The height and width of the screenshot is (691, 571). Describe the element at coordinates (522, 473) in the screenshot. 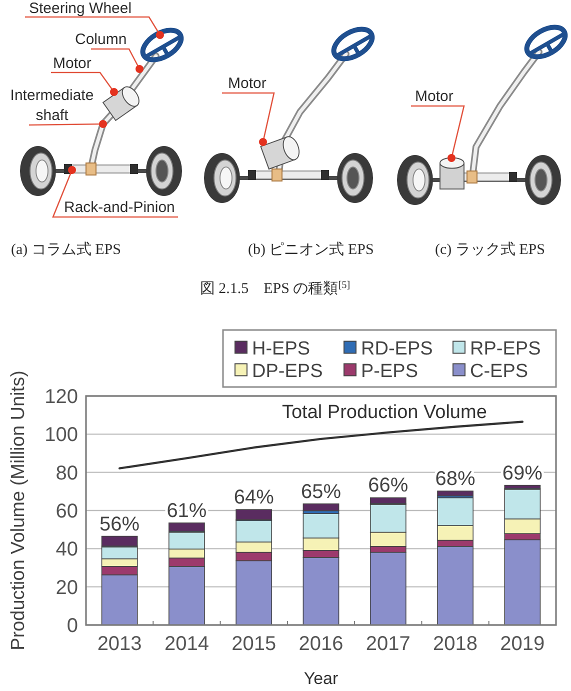

I see `annotation: 69%` at that location.